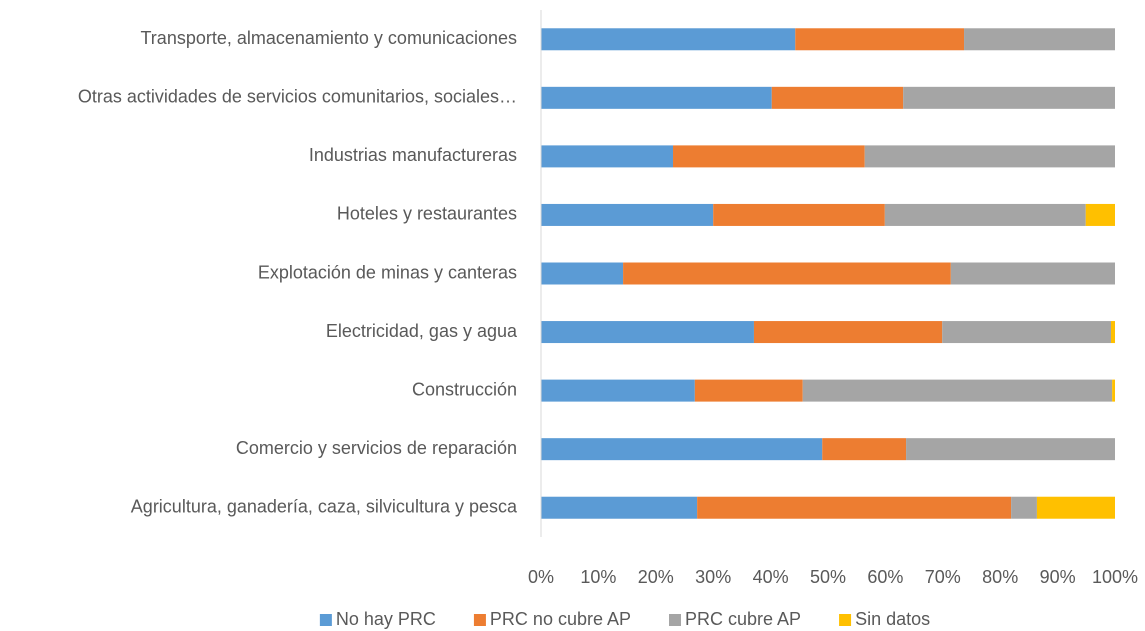 This screenshot has height=631, width=1145. I want to click on x-tick-label: 0%, so click(541, 577).